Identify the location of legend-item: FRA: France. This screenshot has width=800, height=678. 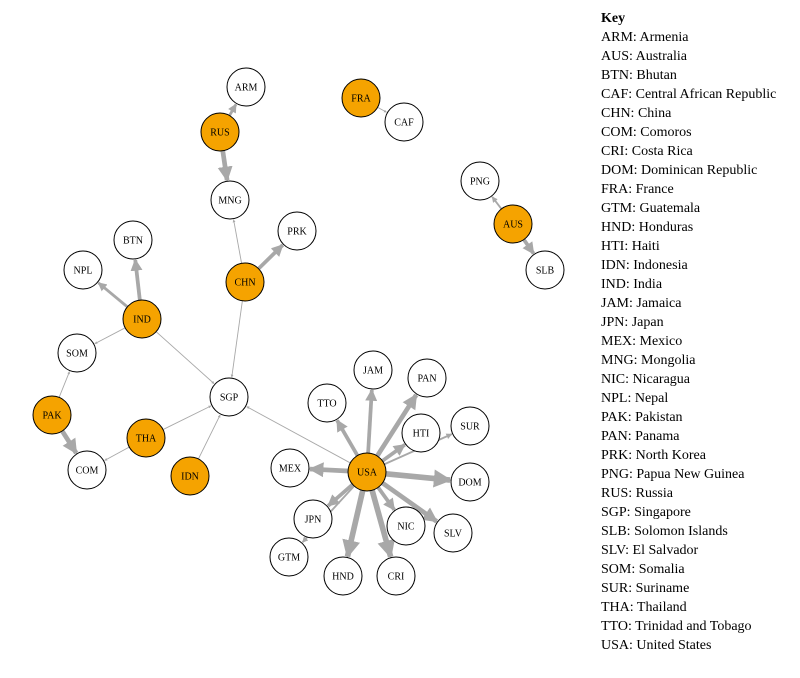
(637, 189).